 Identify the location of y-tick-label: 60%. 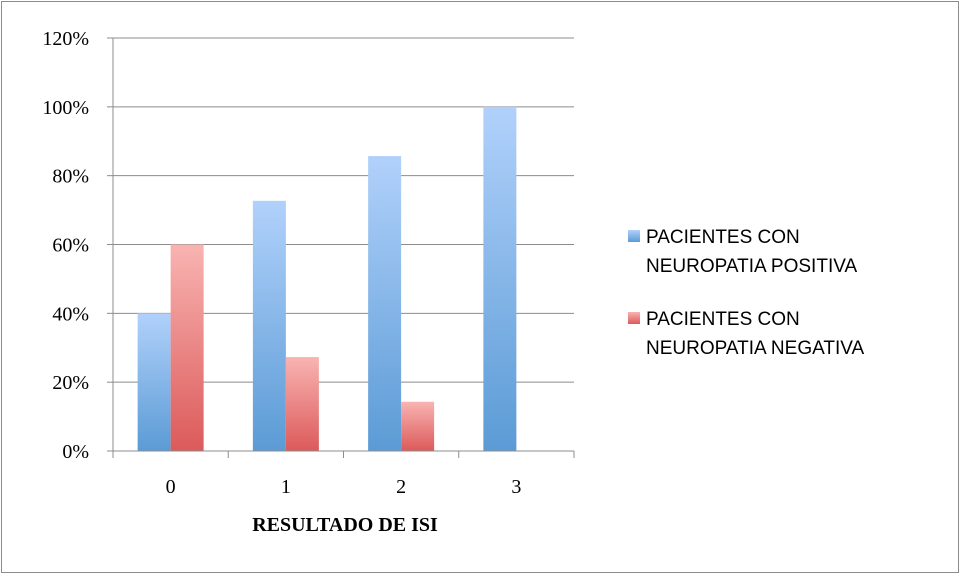
(70, 246).